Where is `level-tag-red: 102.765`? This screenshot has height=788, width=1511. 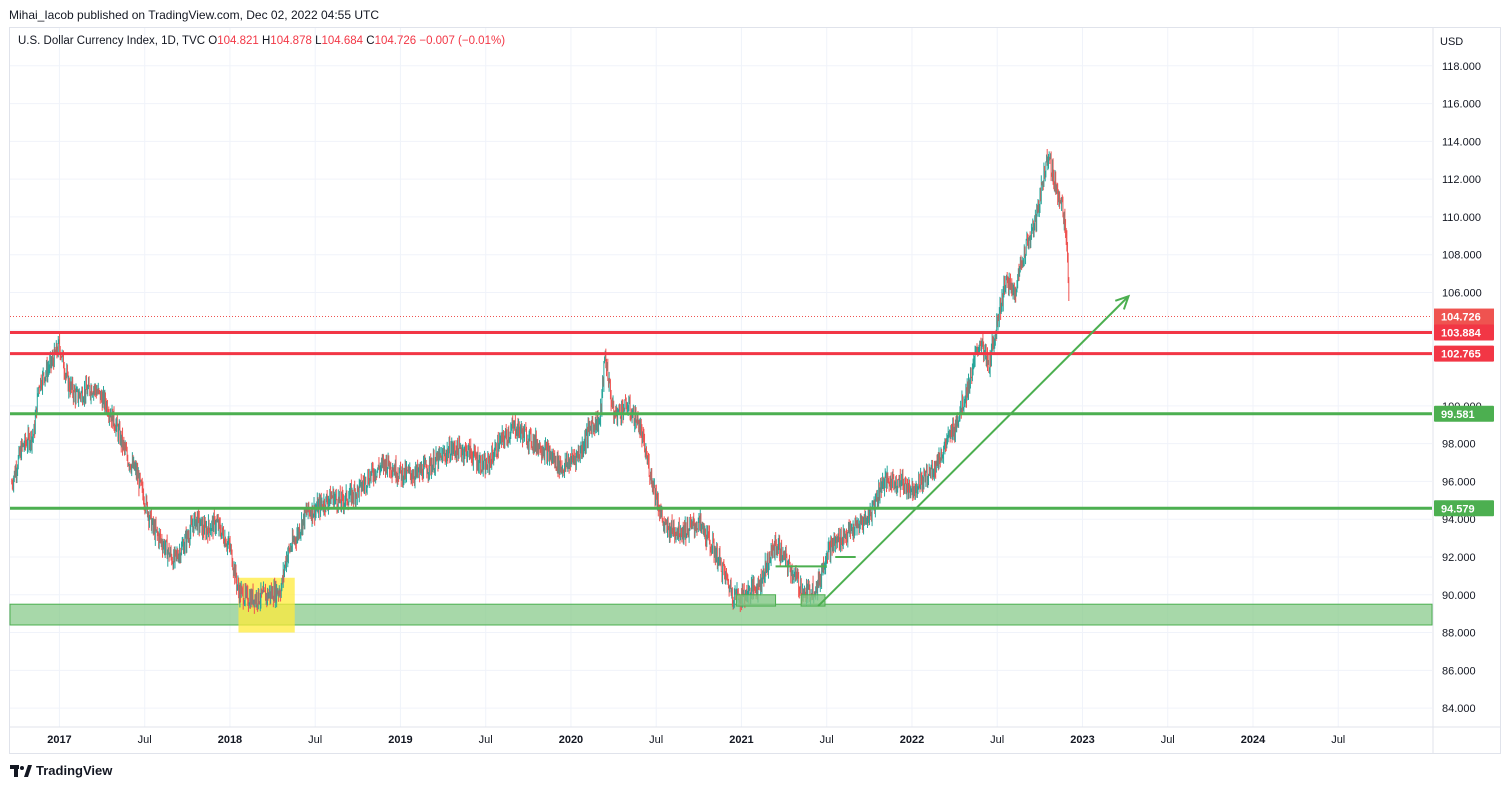
level-tag-red: 102.765 is located at coordinates (1461, 355).